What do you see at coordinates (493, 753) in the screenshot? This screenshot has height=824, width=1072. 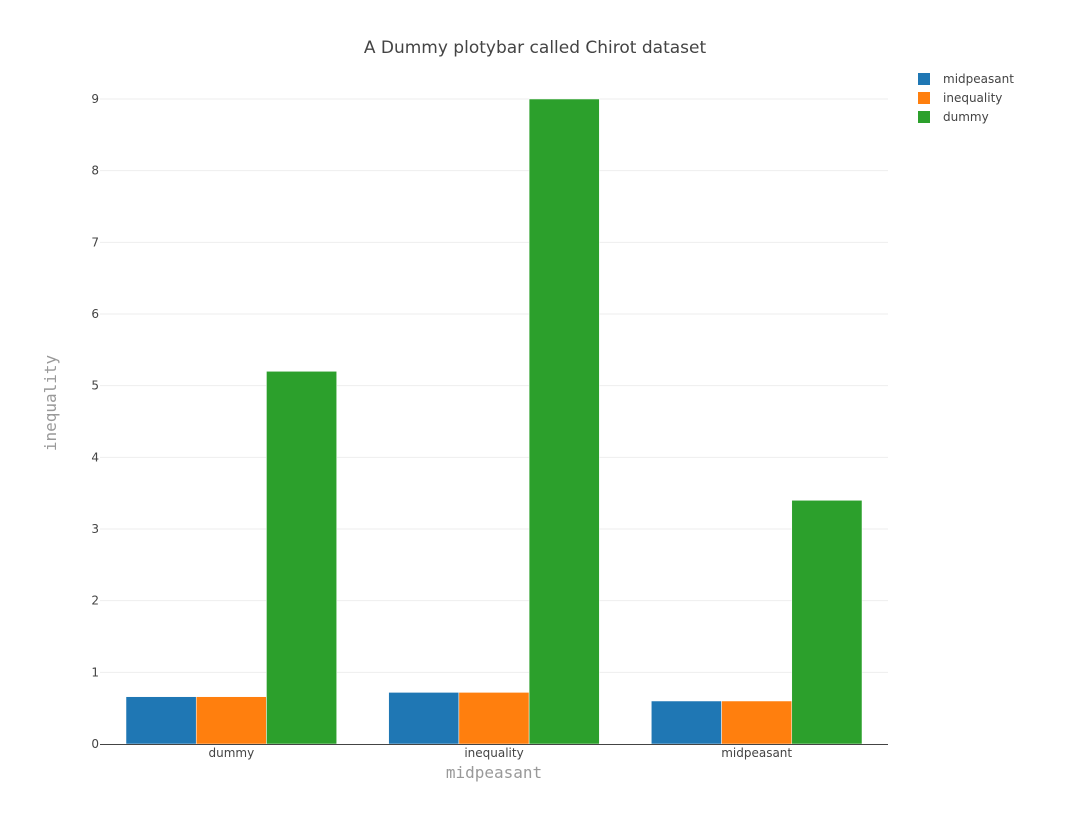 I see `x-tick-label-inequality: inequality` at bounding box center [493, 753].